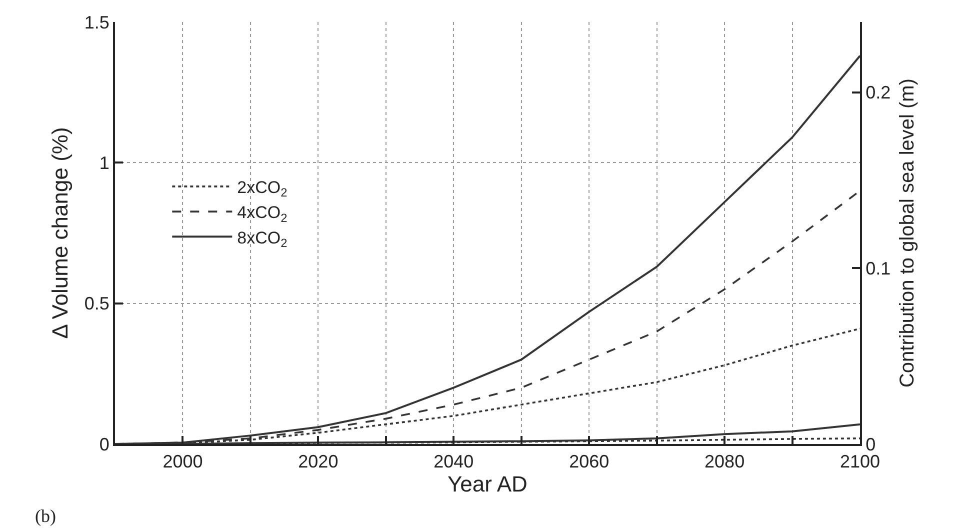 This screenshot has width=955, height=529. Describe the element at coordinates (104, 162) in the screenshot. I see `y-tick-label: 1` at that location.